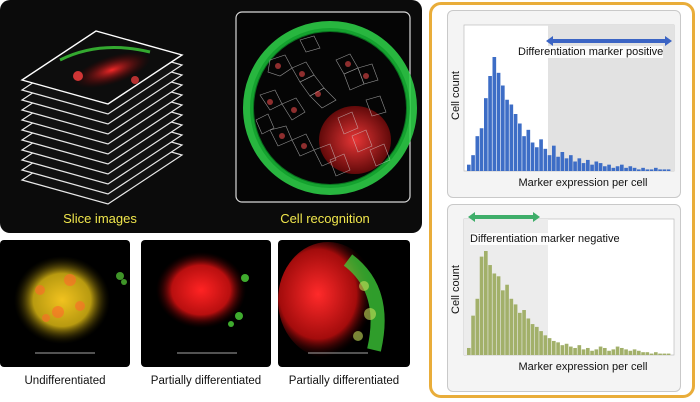 Image resolution: width=700 pixels, height=402 pixels. I want to click on undifferentiated-label: Undifferentiated, so click(65, 381).